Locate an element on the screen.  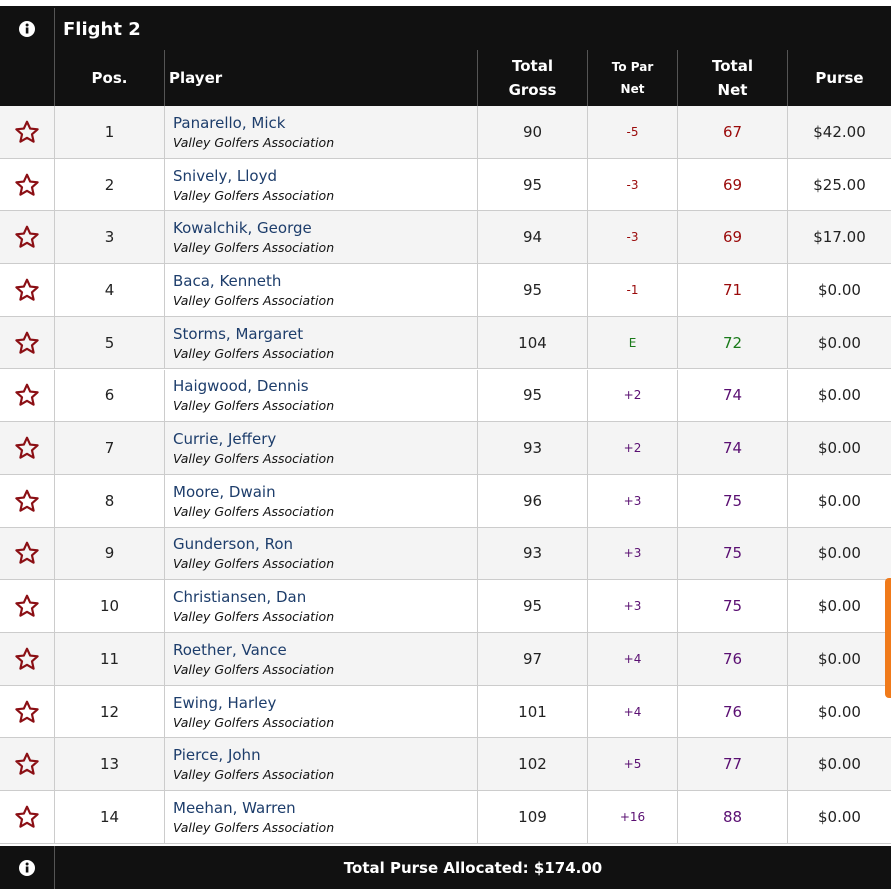
player-name: Baca, Kenneth is located at coordinates (227, 280).